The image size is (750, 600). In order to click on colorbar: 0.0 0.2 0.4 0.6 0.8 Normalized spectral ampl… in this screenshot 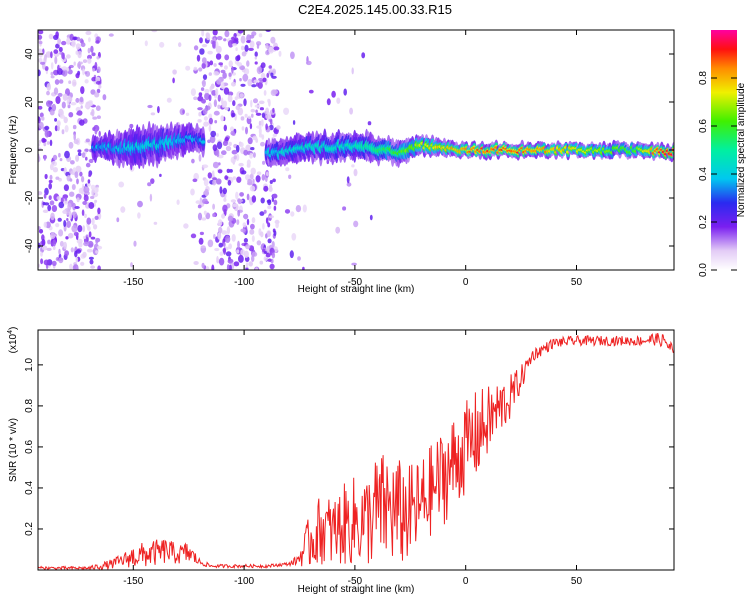, I will do `click(722, 153)`.